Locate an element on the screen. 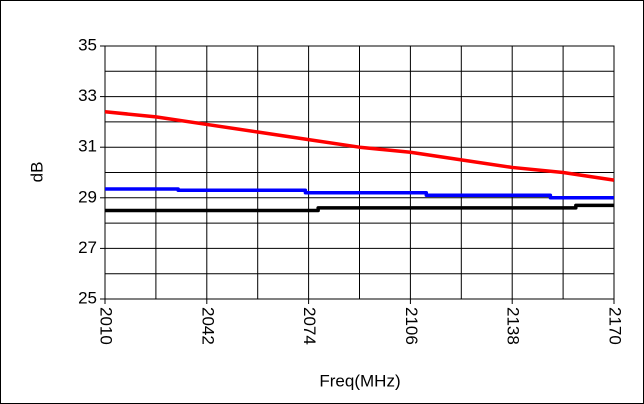 The height and width of the screenshot is (404, 644). y-tick-label: 25 is located at coordinates (87, 297).